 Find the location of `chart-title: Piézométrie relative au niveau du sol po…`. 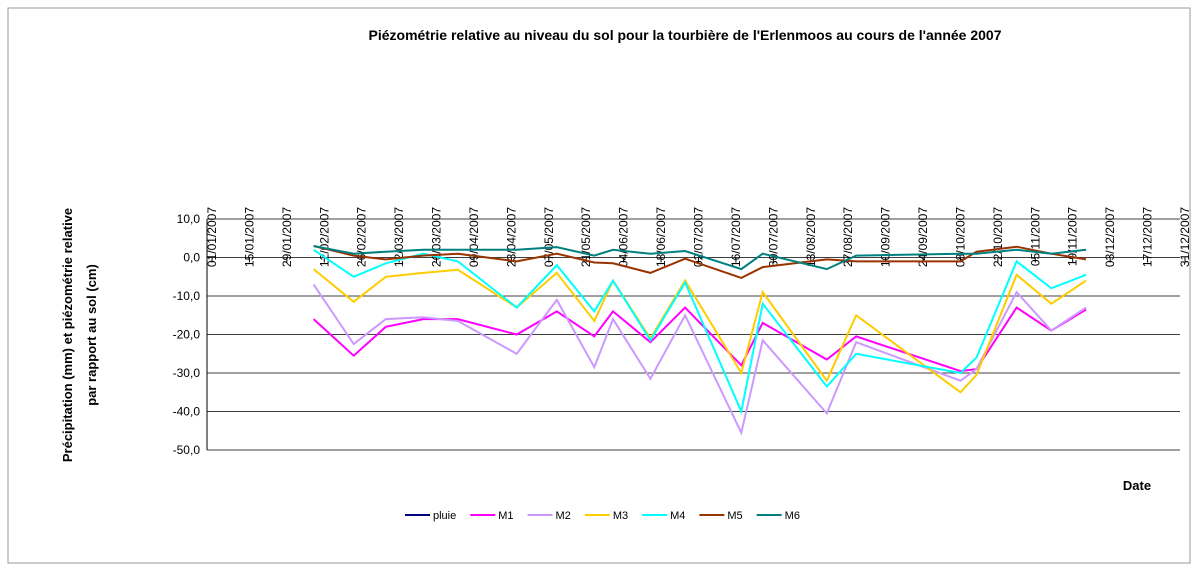

chart-title: Piézométrie relative au niveau du sol po… is located at coordinates (685, 35).